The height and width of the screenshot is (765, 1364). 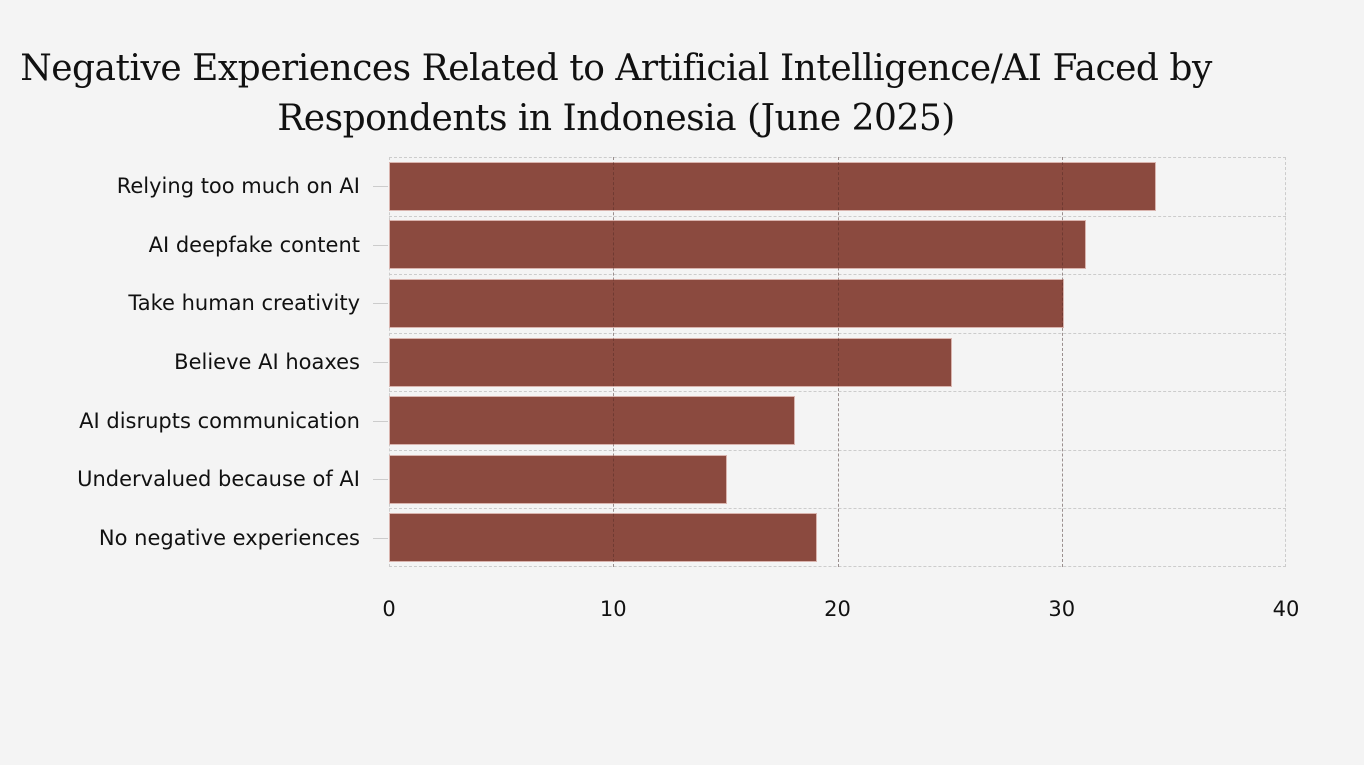 What do you see at coordinates (837, 609) in the screenshot?
I see `x-tick-label: 20` at bounding box center [837, 609].